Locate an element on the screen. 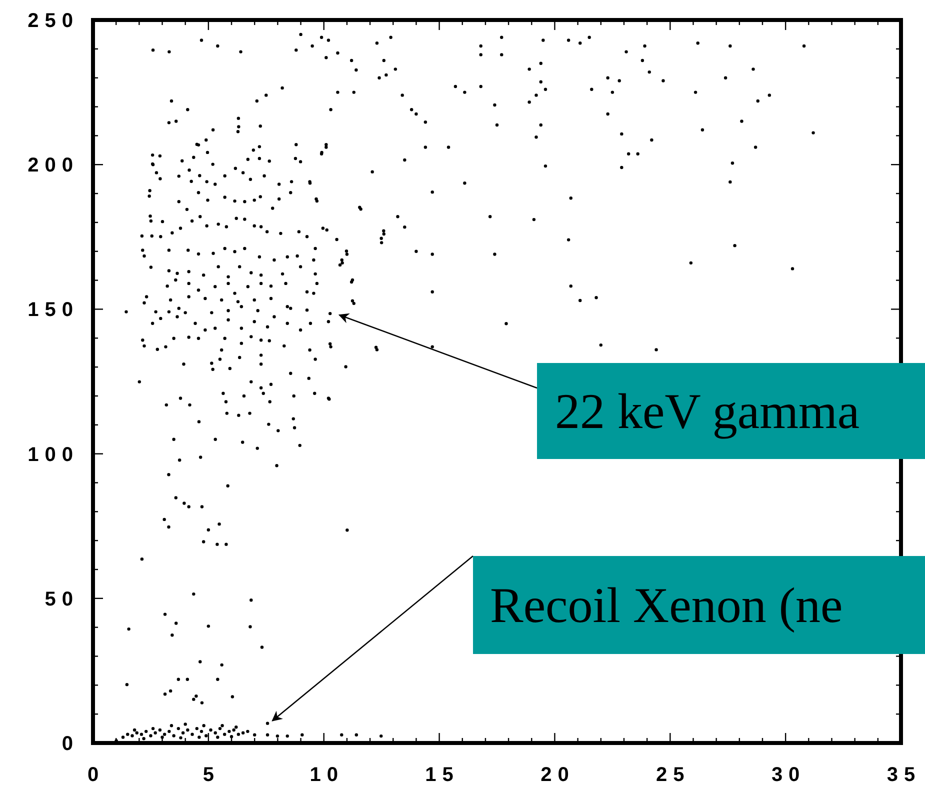 This screenshot has height=810, width=925. annotation: Recoil Xenon (ne is located at coordinates (666, 605).